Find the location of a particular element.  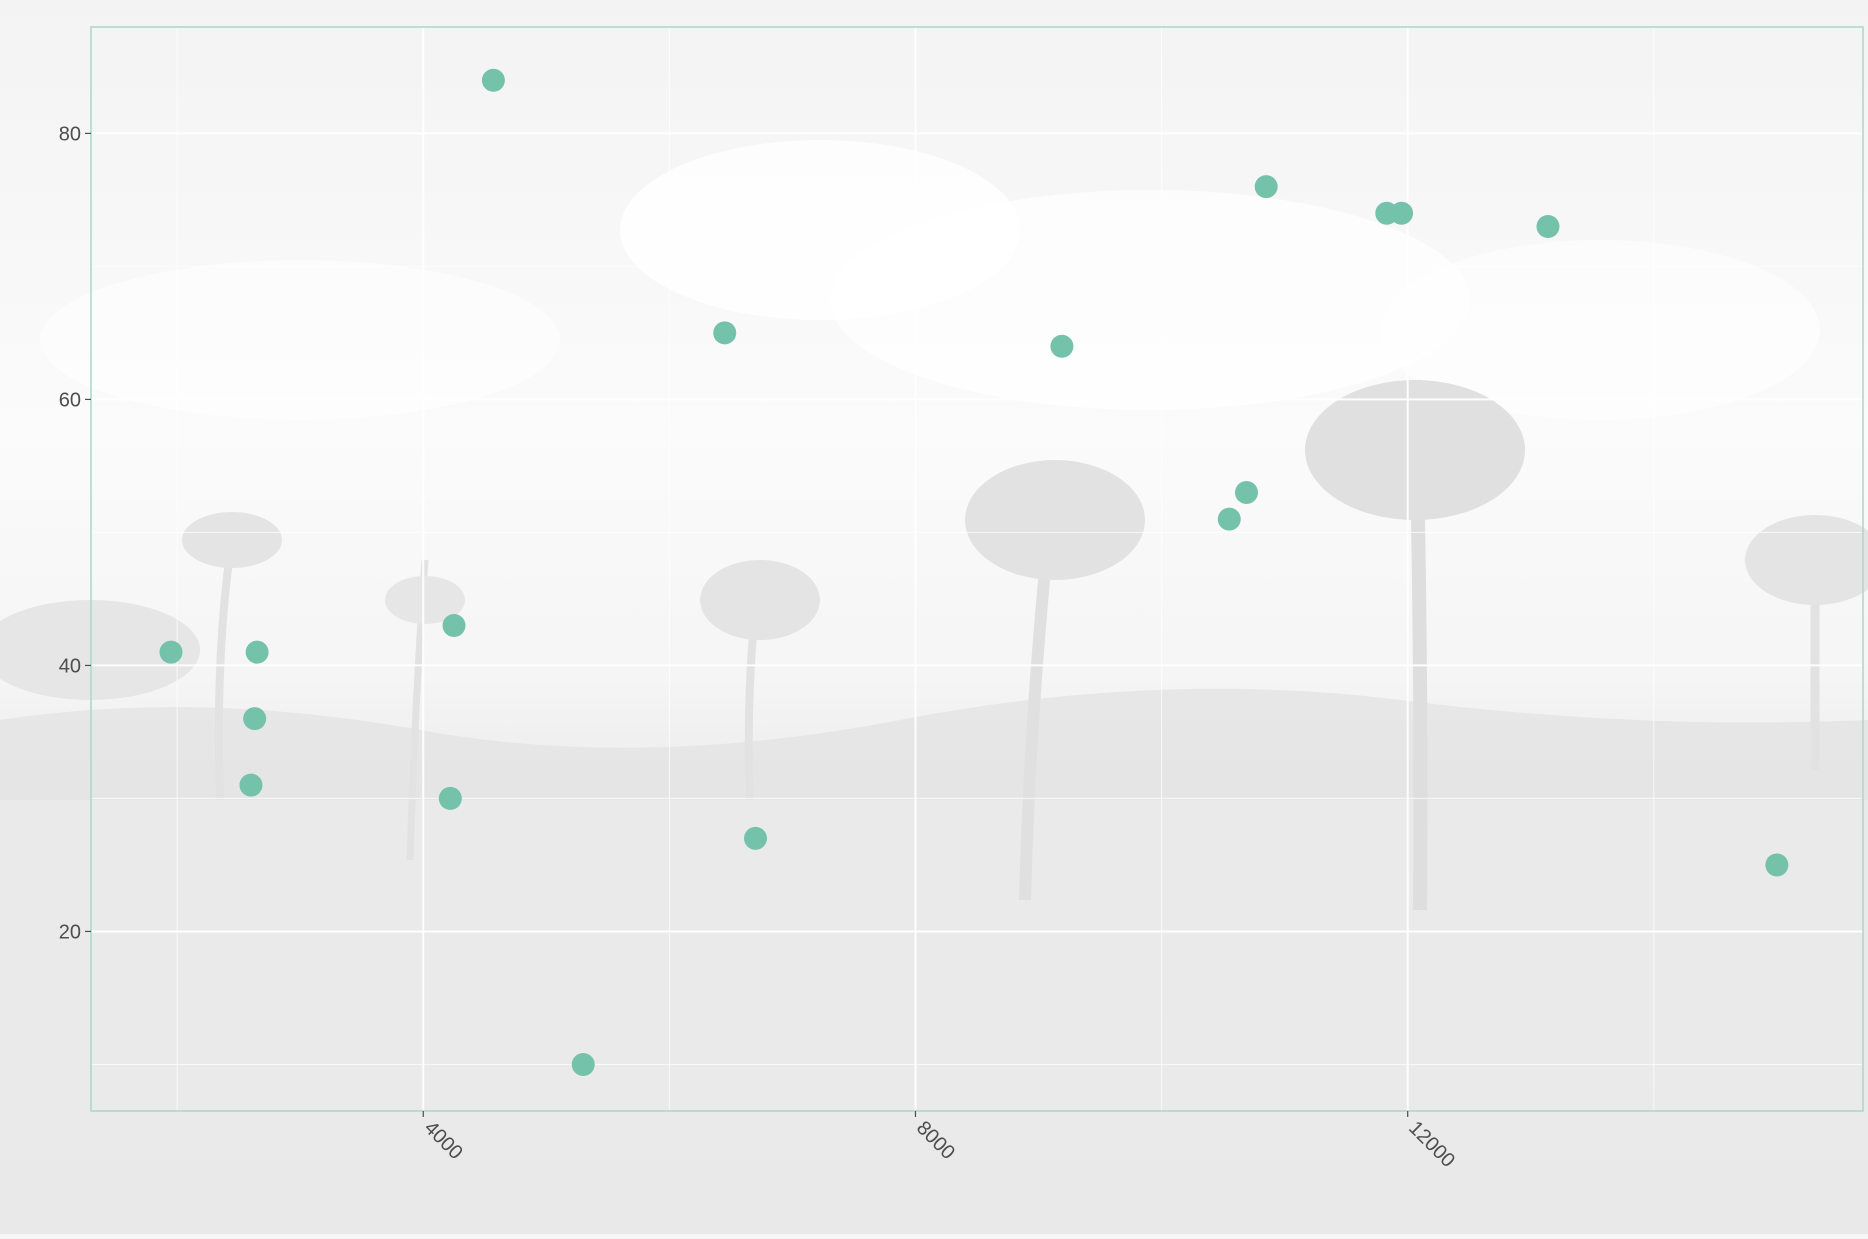

y-tick-label: 40 is located at coordinates (70, 666).